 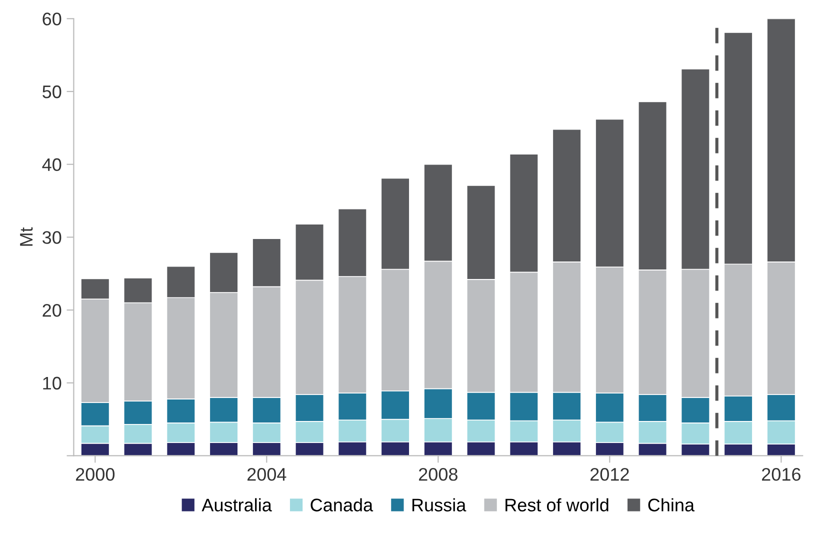 What do you see at coordinates (781, 474) in the screenshot?
I see `x-tick-label: 2016` at bounding box center [781, 474].